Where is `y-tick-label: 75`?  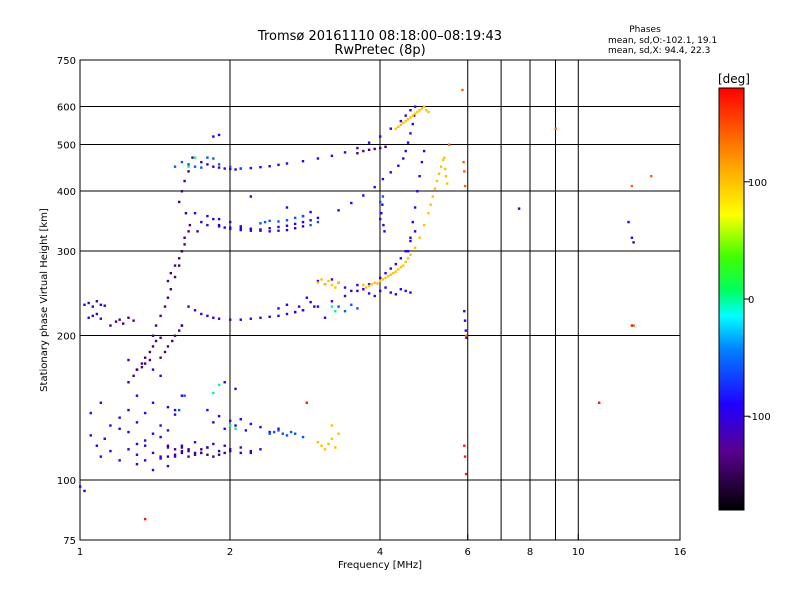 y-tick-label: 75 is located at coordinates (69, 541).